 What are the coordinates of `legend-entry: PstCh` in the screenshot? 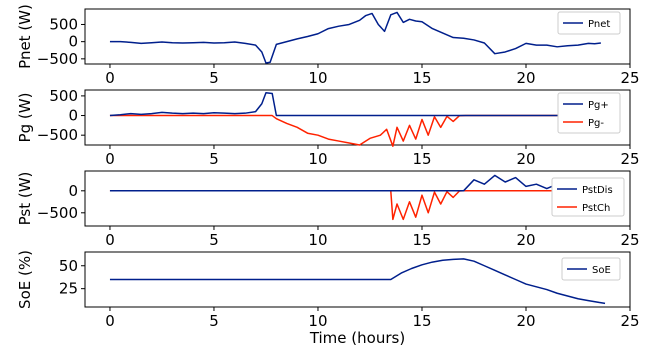 It's located at (596, 208).